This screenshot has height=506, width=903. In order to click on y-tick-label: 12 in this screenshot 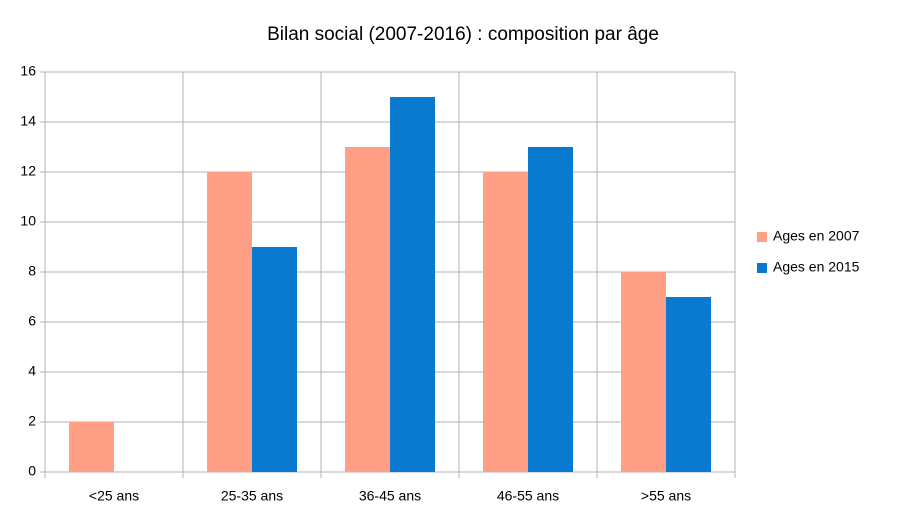, I will do `click(28, 171)`.